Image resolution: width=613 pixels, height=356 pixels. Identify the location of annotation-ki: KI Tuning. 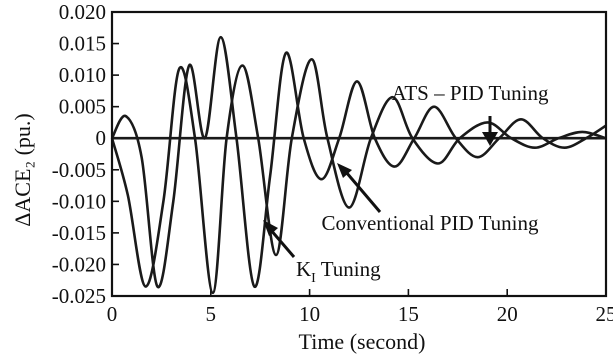
(338, 271).